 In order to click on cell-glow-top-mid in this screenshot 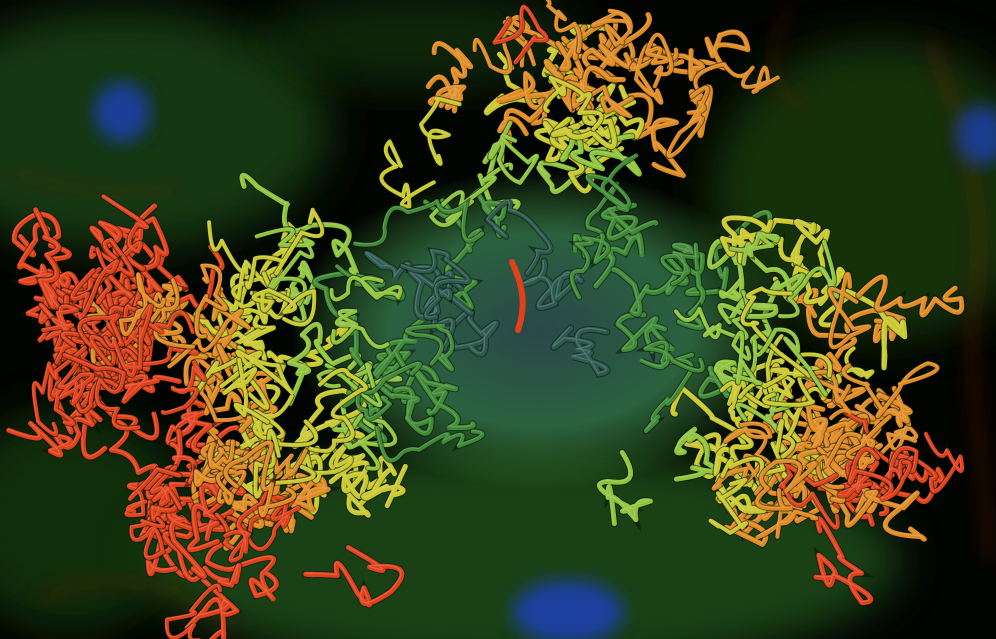, I will do `click(420, 45)`.